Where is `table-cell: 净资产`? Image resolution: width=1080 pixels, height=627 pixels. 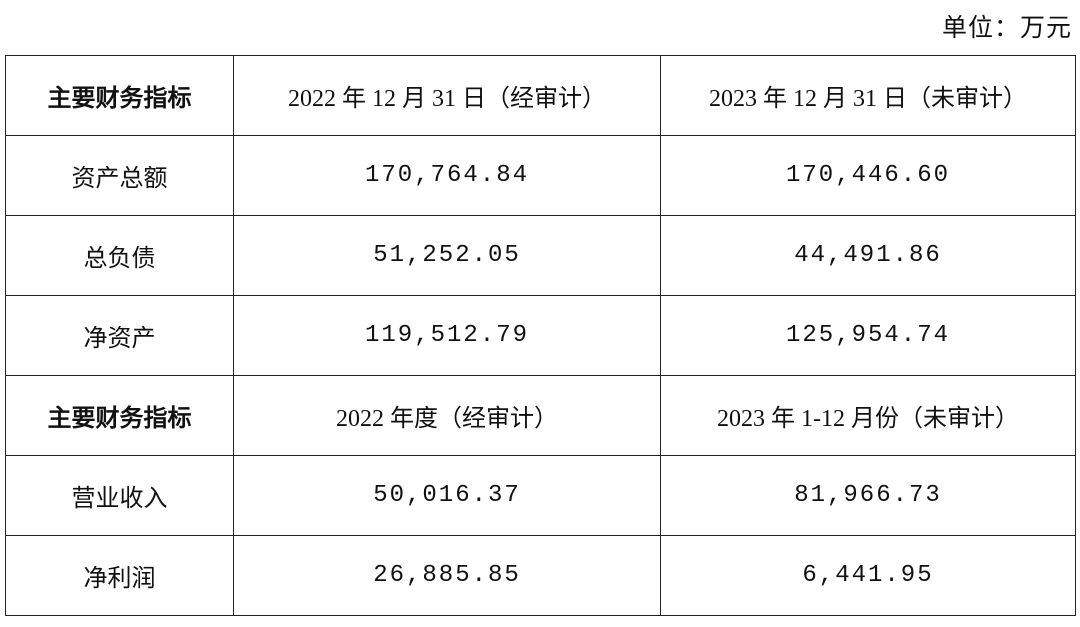
table-cell: 净资产 is located at coordinates (119, 335).